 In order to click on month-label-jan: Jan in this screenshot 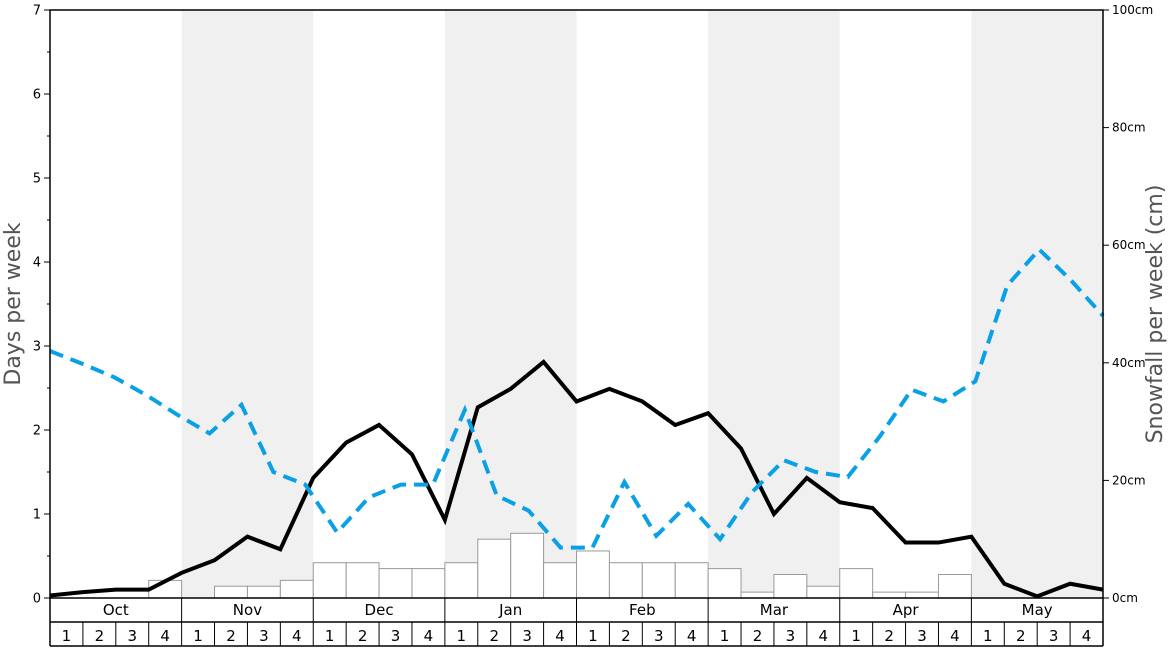, I will do `click(510, 610)`.